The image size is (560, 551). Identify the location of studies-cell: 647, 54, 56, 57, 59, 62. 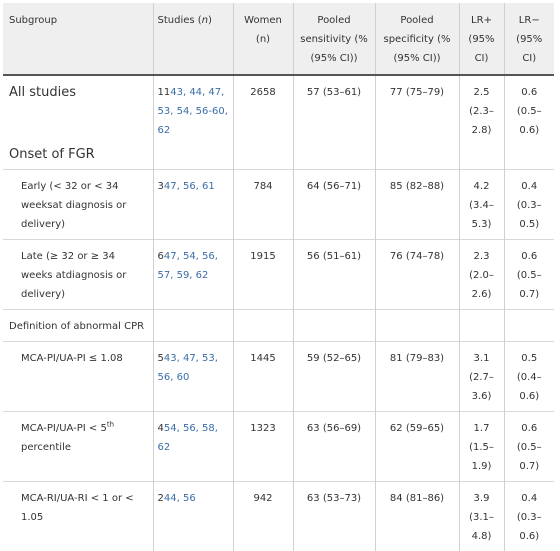
(193, 275).